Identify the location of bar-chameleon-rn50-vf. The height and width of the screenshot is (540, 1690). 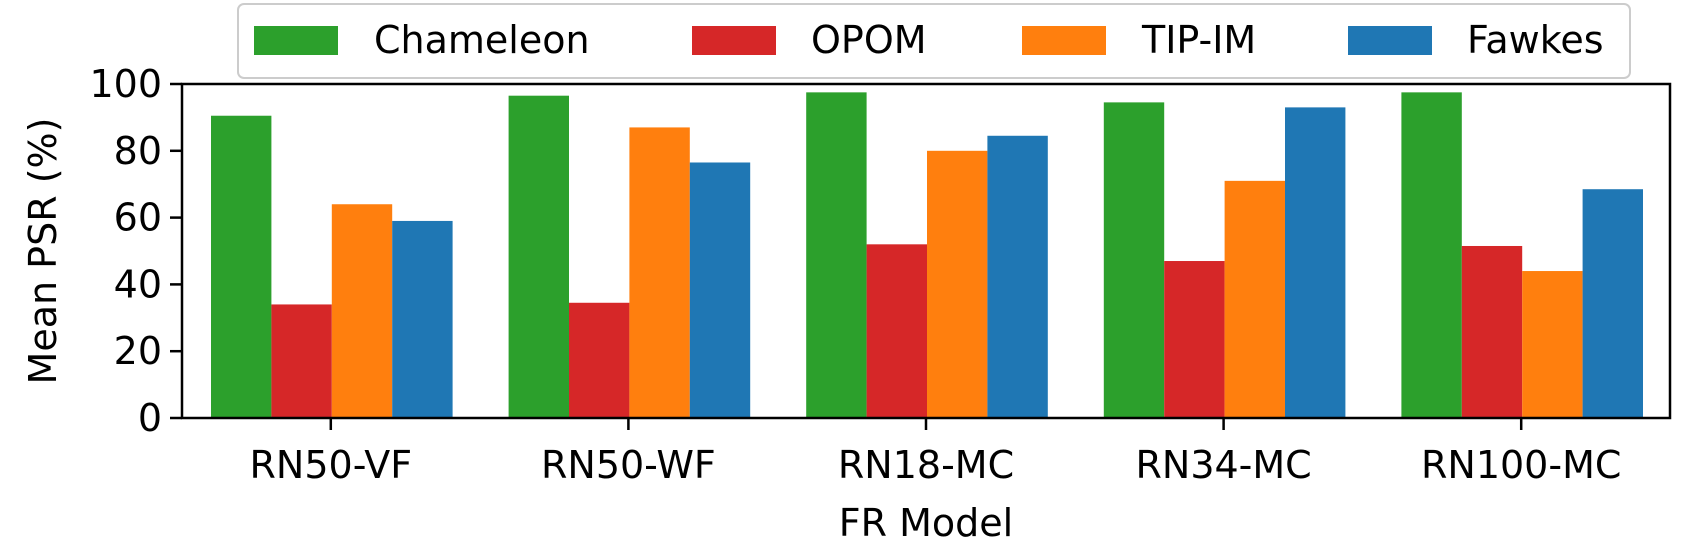
(241, 266).